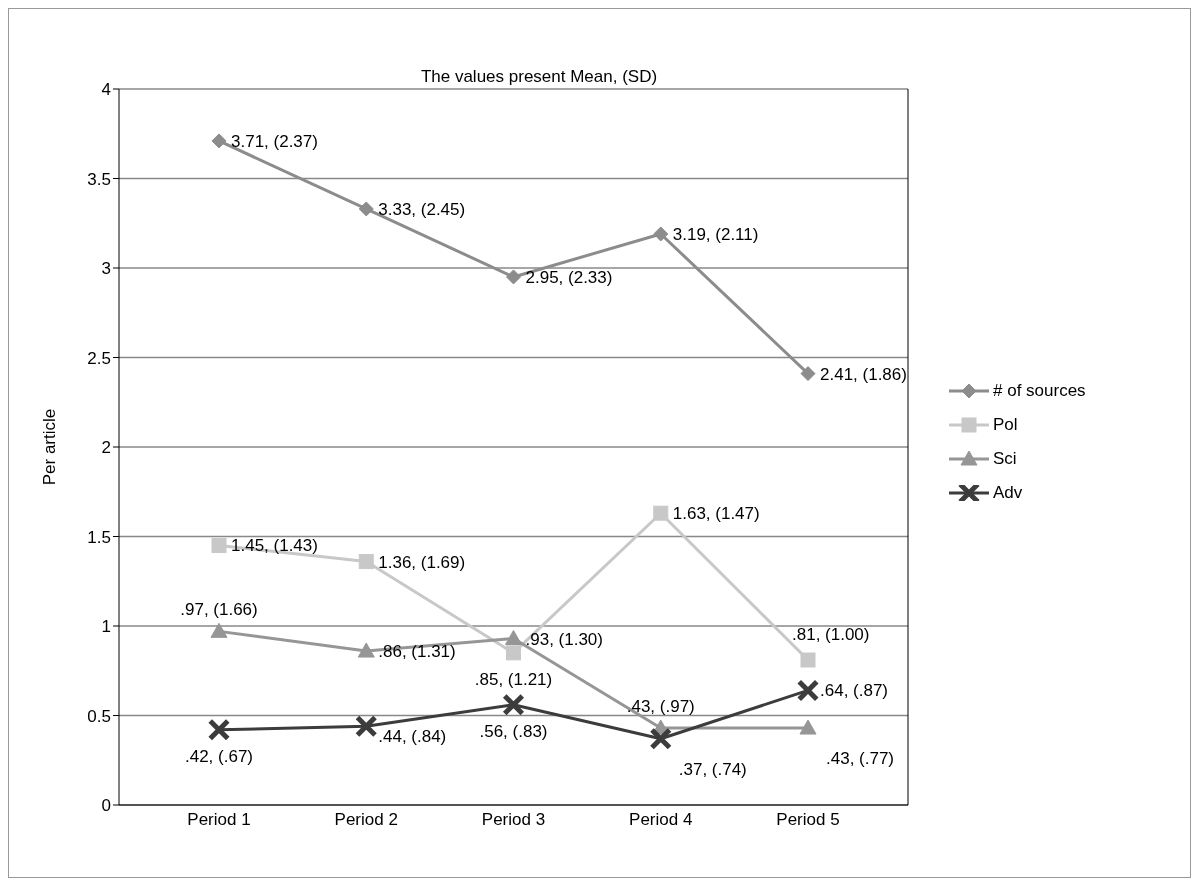  I want to click on data-label: 3.19, (2.11), so click(715, 234).